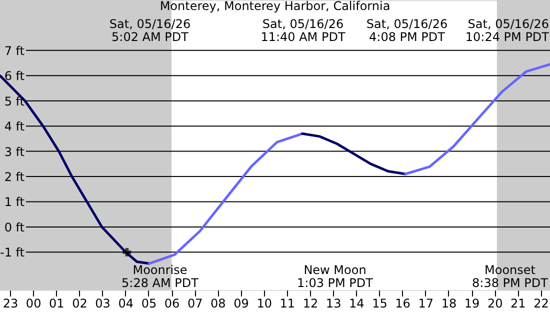 The width and height of the screenshot is (550, 312). Describe the element at coordinates (56, 303) in the screenshot. I see `x-tick-label: 01` at that location.